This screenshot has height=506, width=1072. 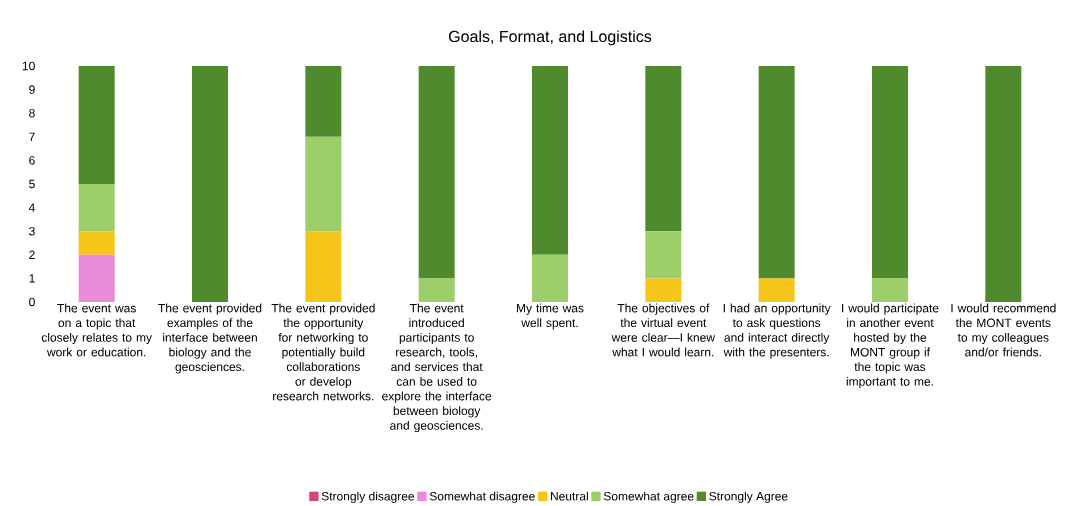 What do you see at coordinates (663, 330) in the screenshot?
I see `x-tick-label: The objectives of the virtual event were clear—I knew what I would learn.` at bounding box center [663, 330].